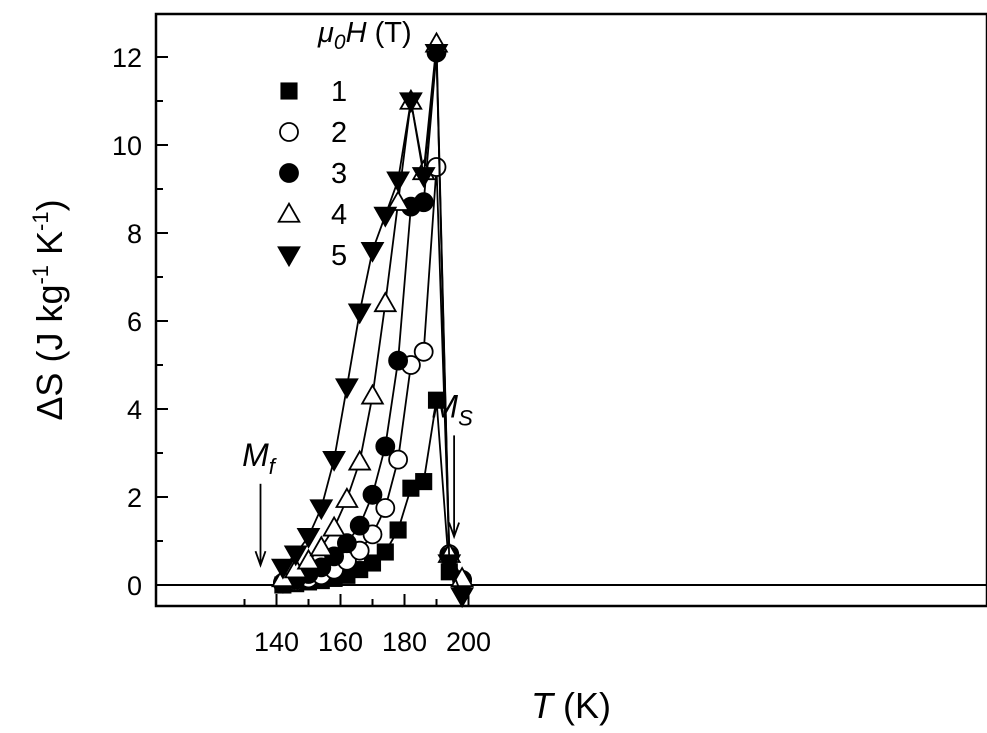  I want to click on legend-title: μ0H (T), so click(364, 35).